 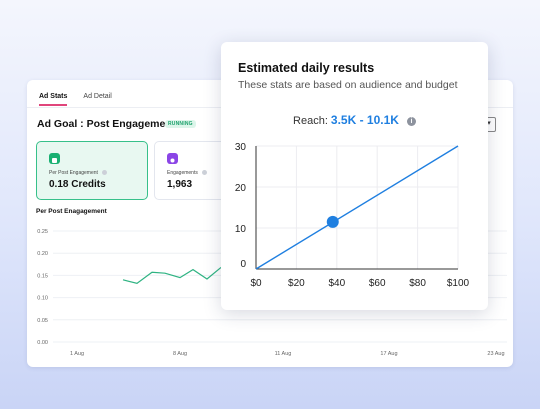 I want to click on y-tick-label: 0.05, so click(x=42, y=321).